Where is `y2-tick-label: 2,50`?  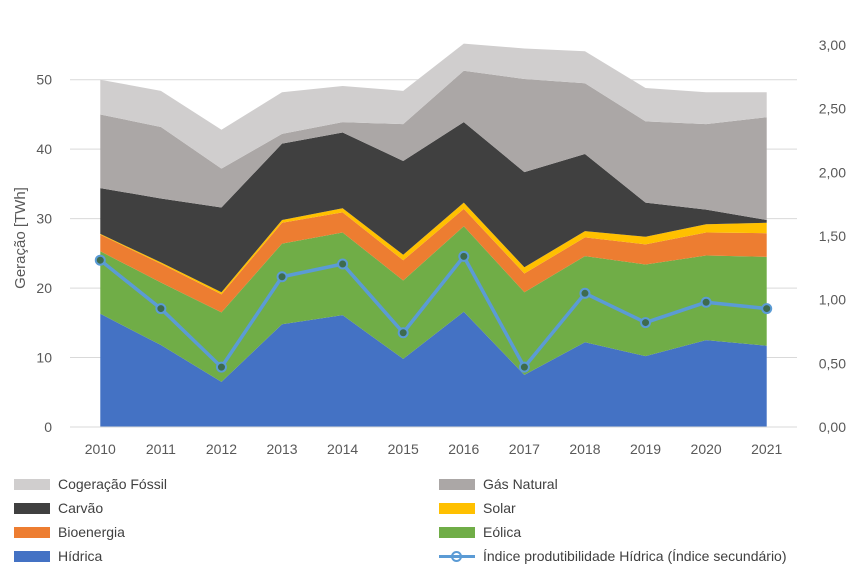 y2-tick-label: 2,50 is located at coordinates (832, 109).